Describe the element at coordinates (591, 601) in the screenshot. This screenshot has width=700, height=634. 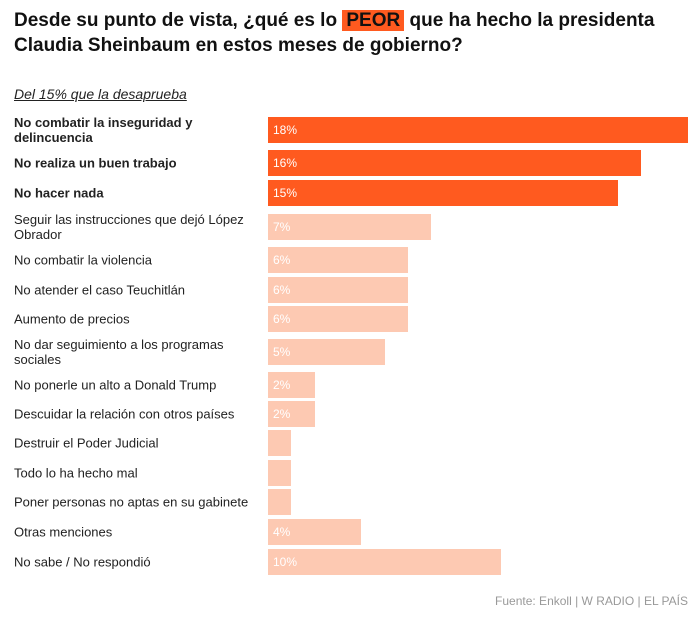
I see `source: Fuente: Enkoll | W RADIO | EL PAÍS` at that location.